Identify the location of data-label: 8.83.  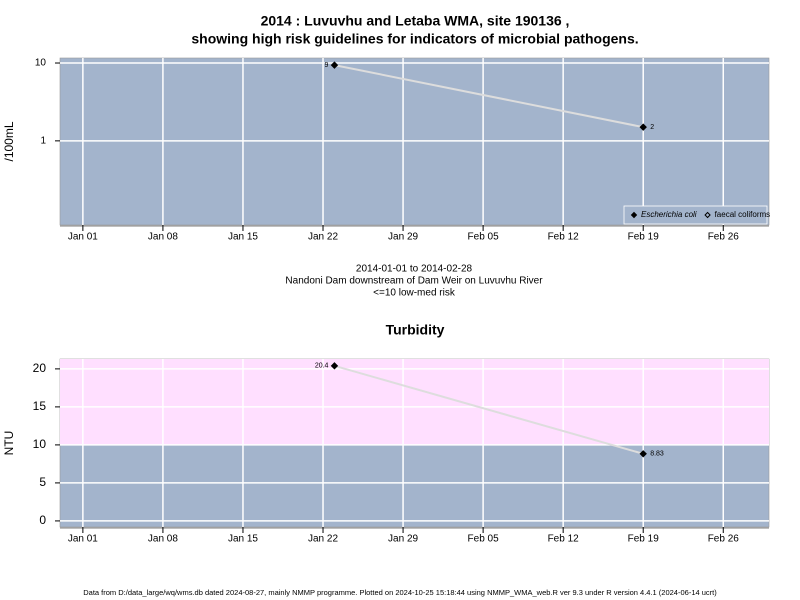
(657, 454).